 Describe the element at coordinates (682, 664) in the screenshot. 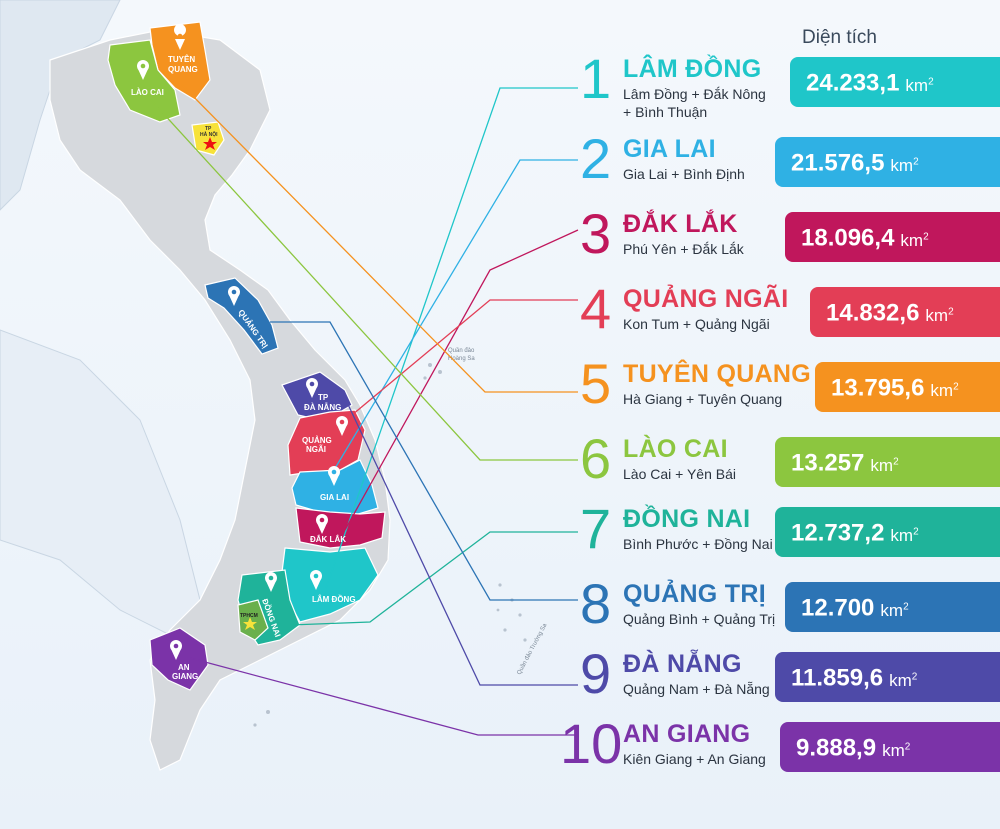

I see `province-name: ĐÀ NẴNG` at that location.